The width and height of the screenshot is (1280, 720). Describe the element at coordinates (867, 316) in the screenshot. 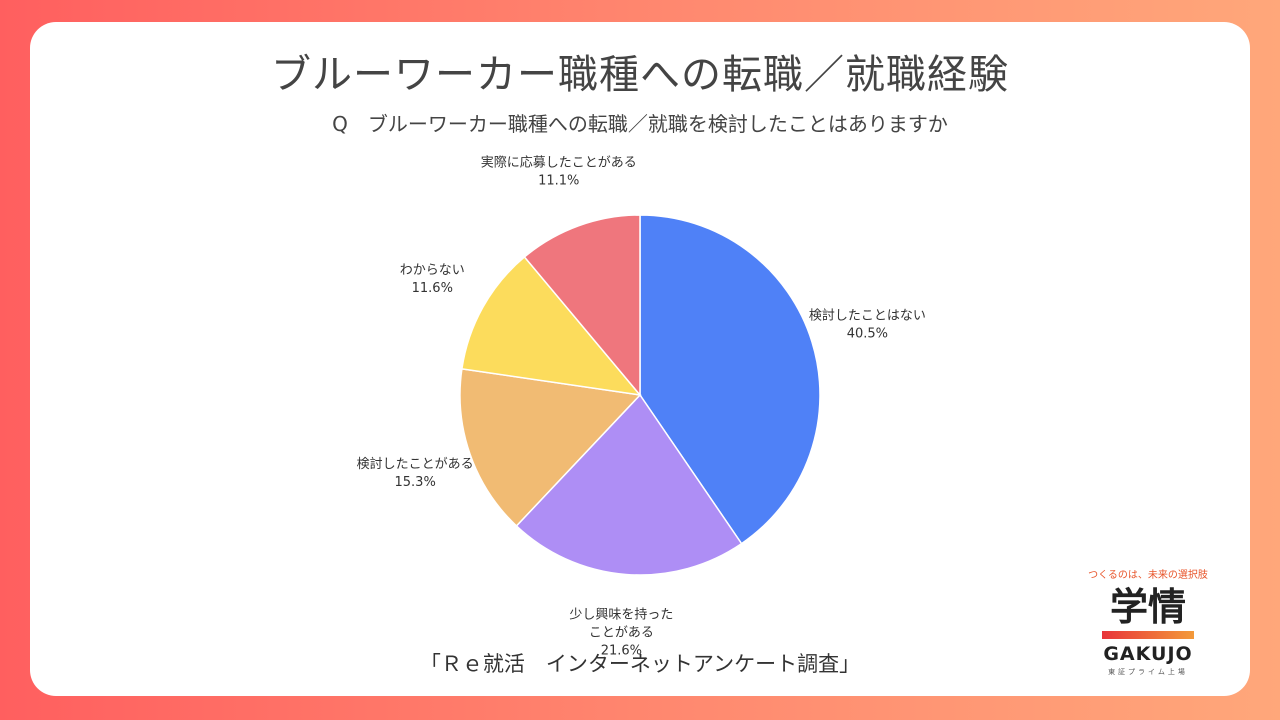

I see `slice-category-label: 検討したことはない` at that location.